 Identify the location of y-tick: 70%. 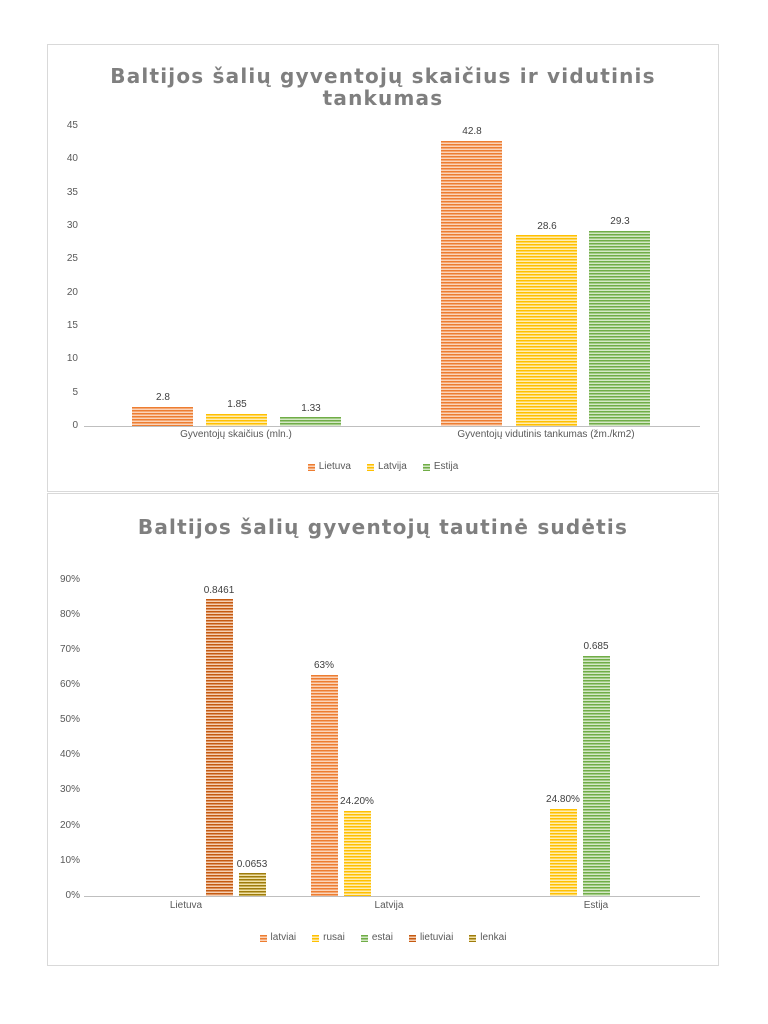
(69, 649).